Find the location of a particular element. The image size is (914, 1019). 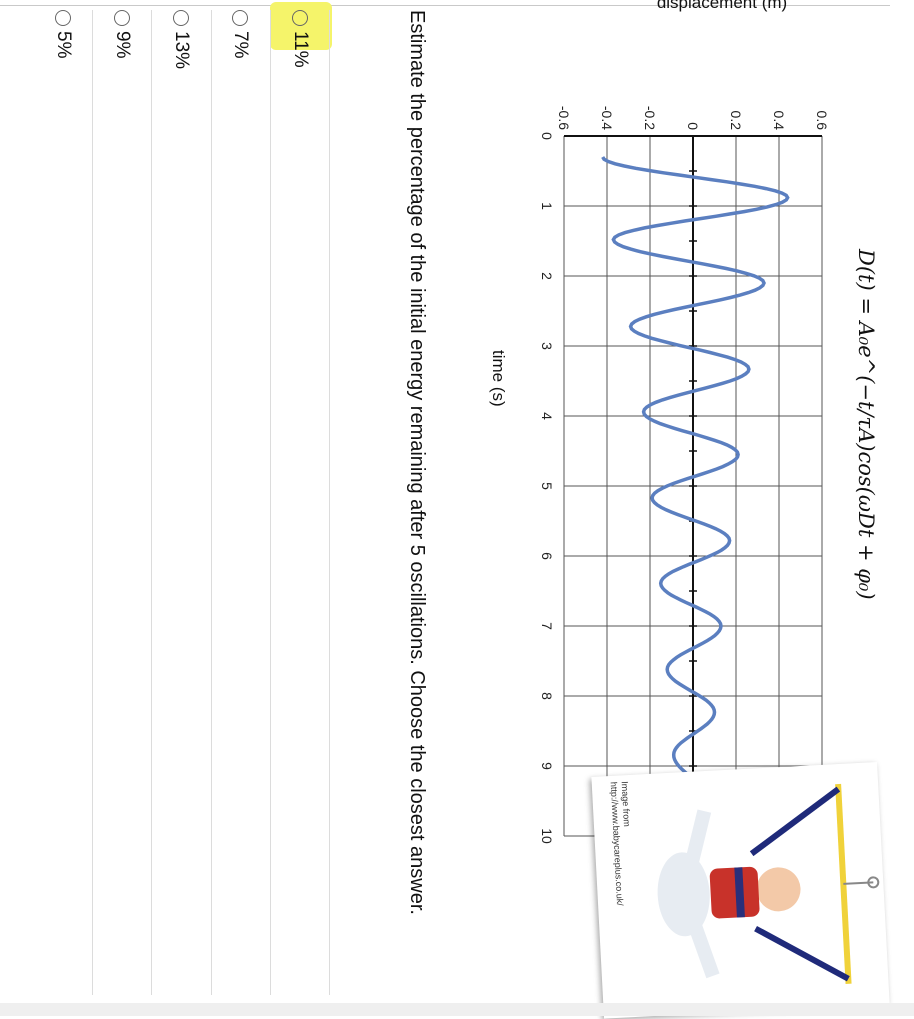

answer-option: 7% is located at coordinates (240, 34).